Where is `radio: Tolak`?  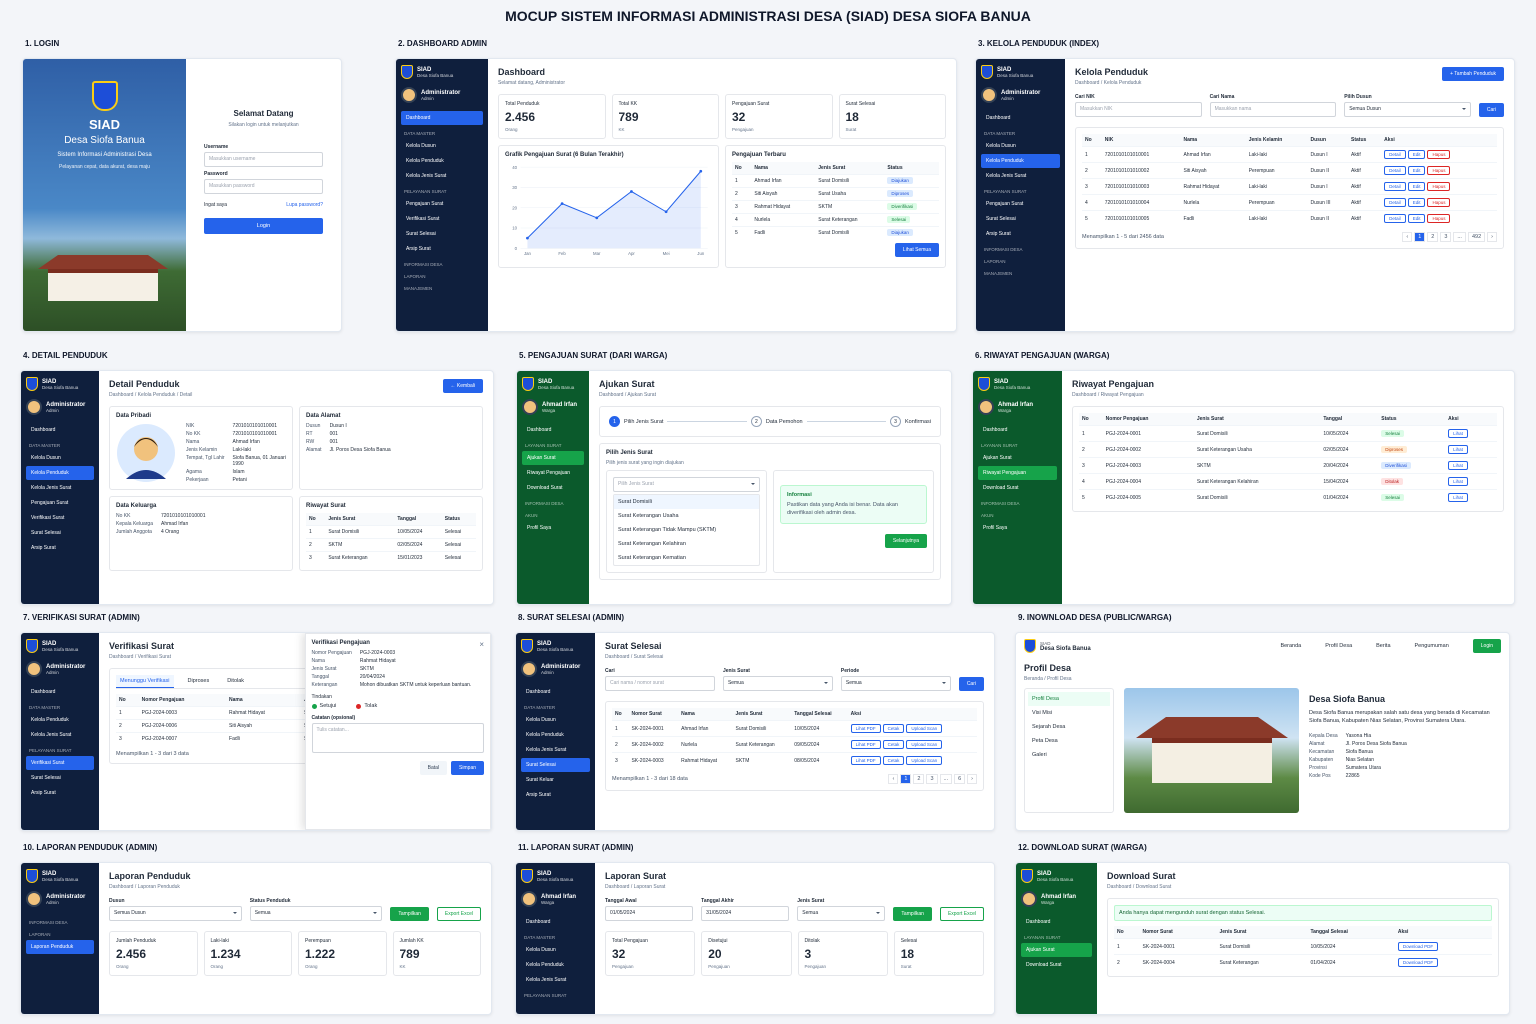
radio: Tolak is located at coordinates (366, 706).